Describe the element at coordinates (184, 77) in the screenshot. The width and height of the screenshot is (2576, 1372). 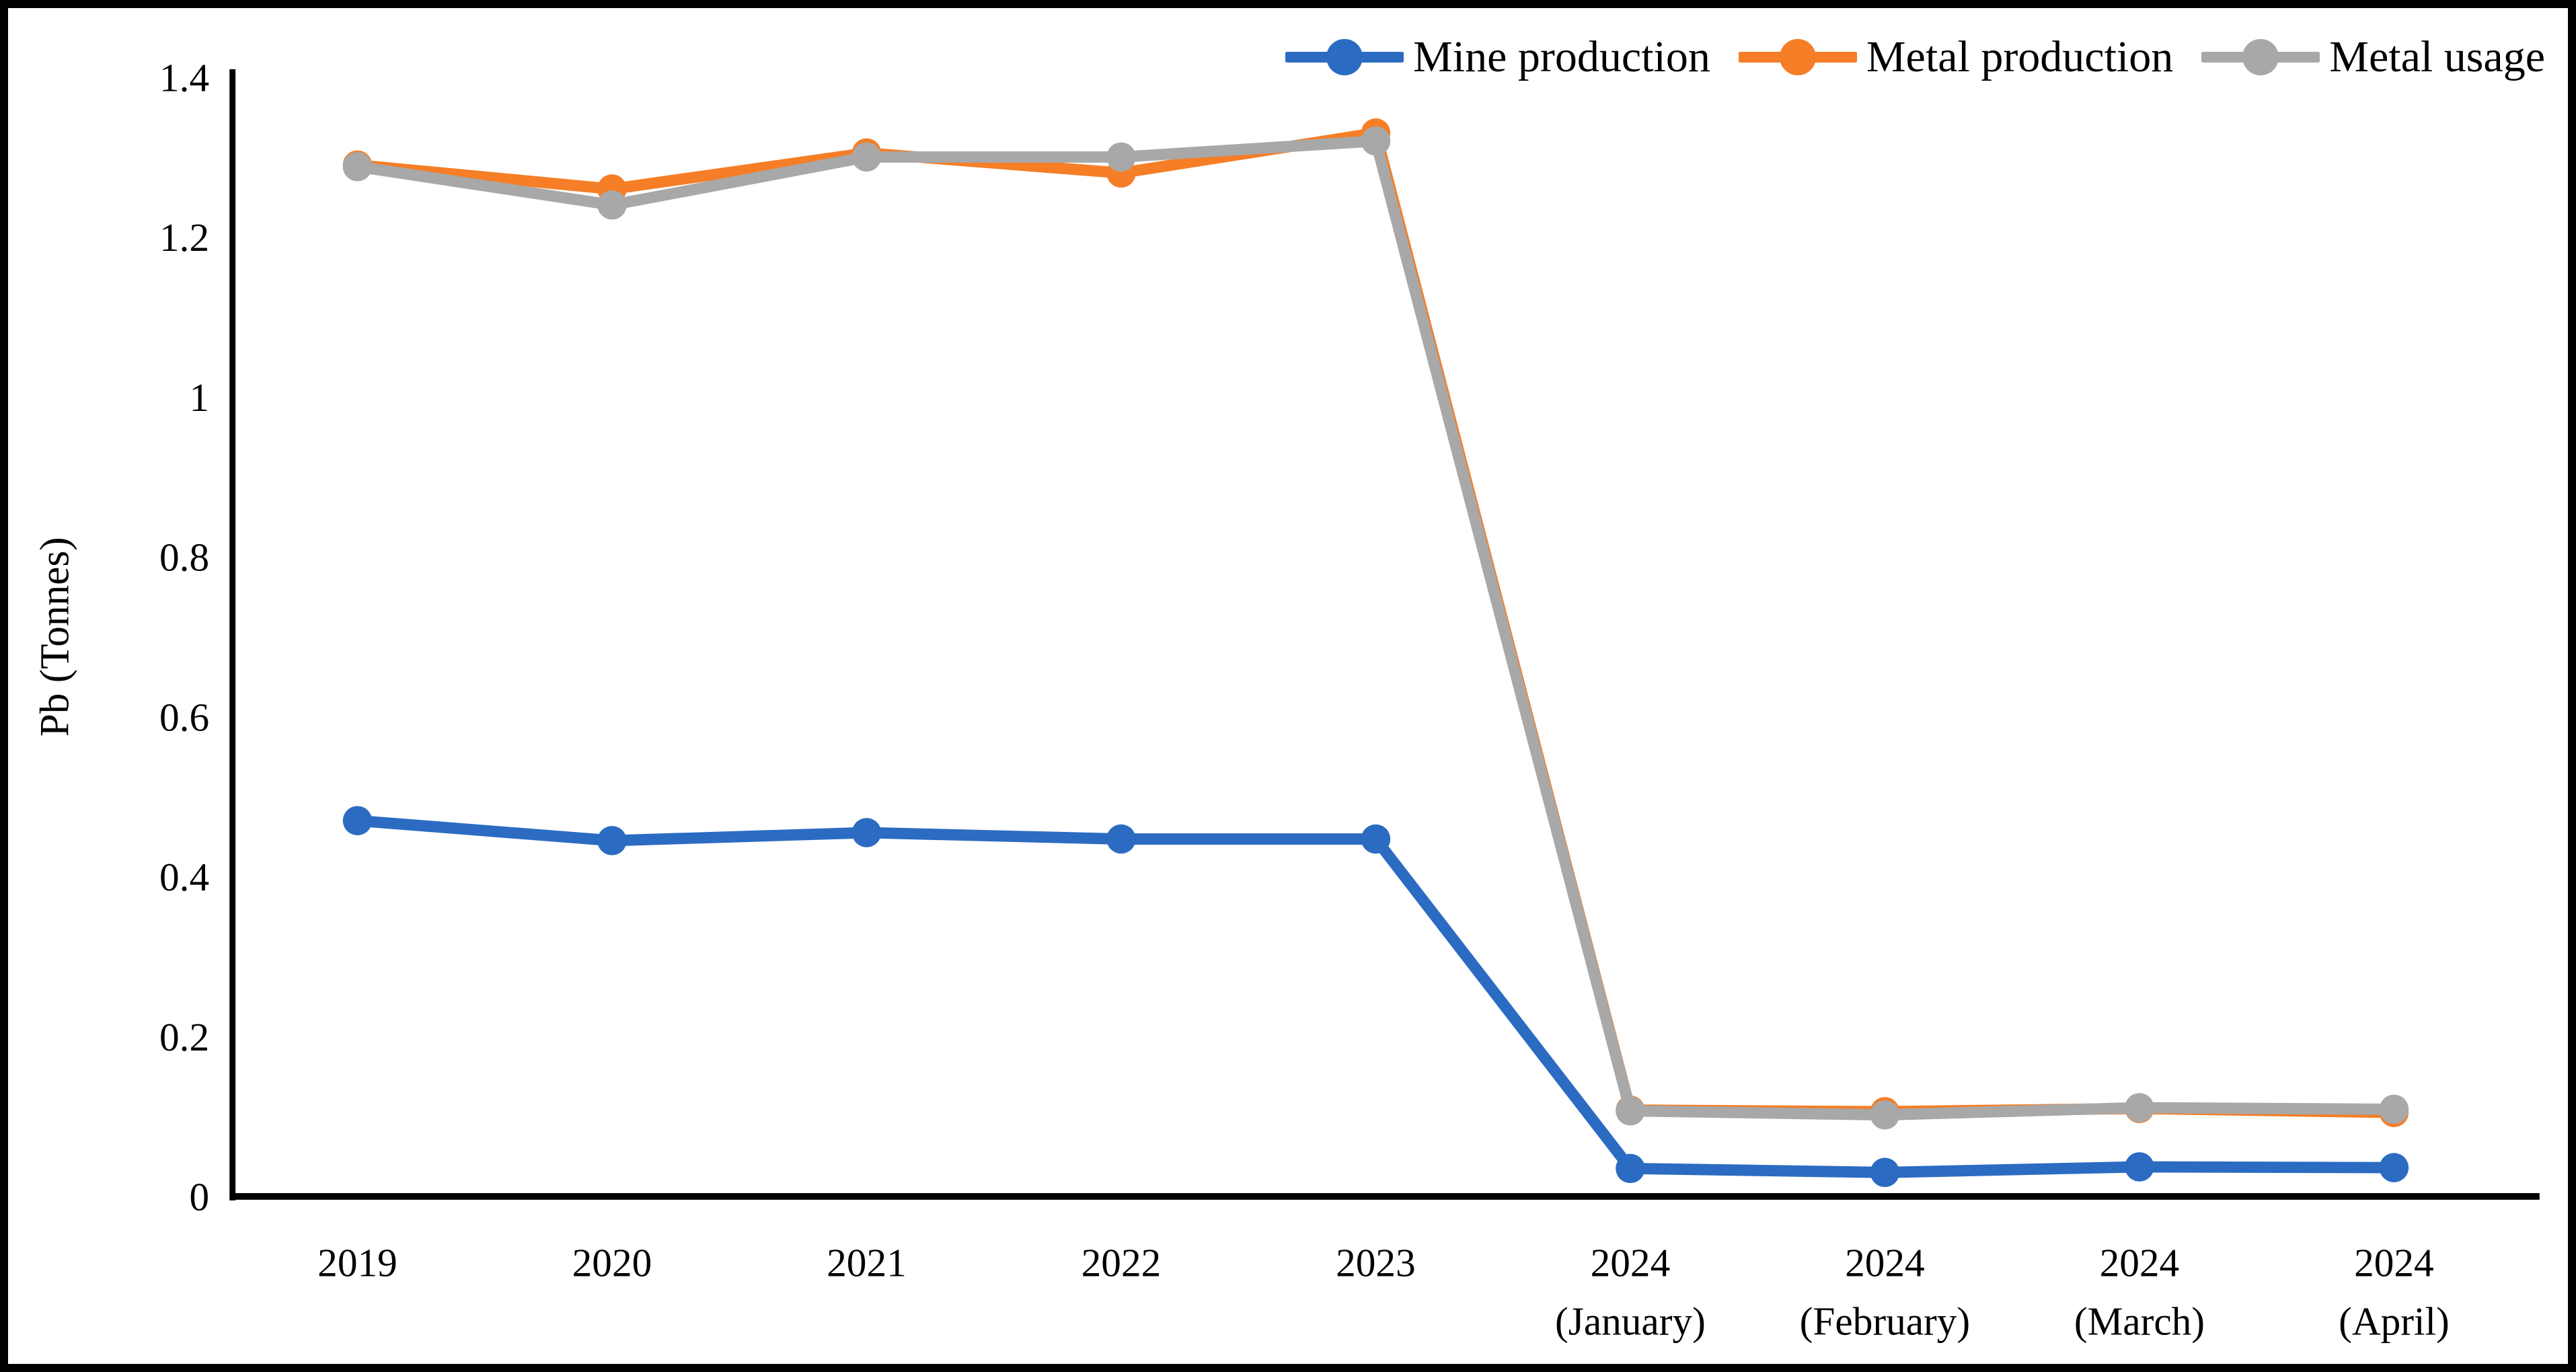
I see `y-tick-label: 1.4` at that location.